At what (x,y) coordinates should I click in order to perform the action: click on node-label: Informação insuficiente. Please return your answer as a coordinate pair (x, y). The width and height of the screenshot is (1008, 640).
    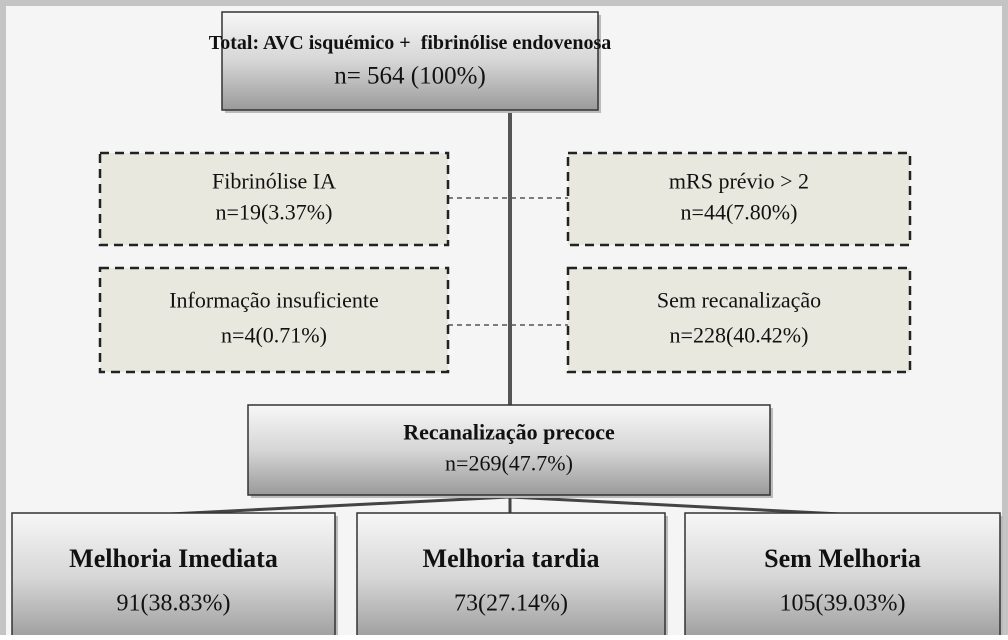
    Looking at the image, I should click on (274, 299).